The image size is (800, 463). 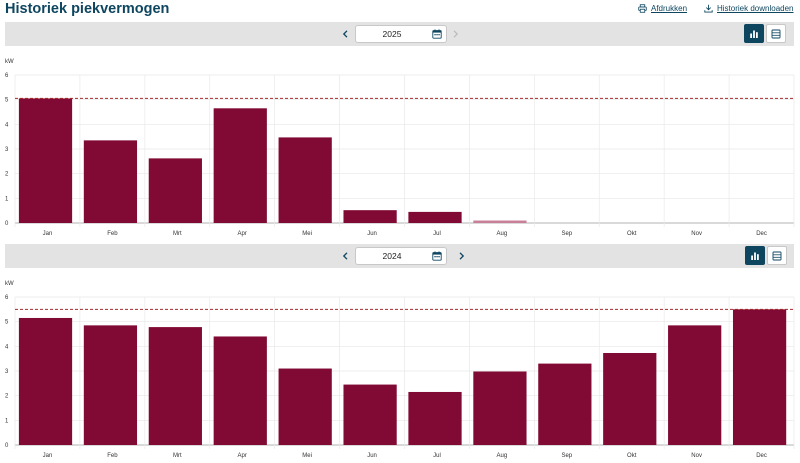 What do you see at coordinates (392, 256) in the screenshot?
I see `year-value: 2024` at bounding box center [392, 256].